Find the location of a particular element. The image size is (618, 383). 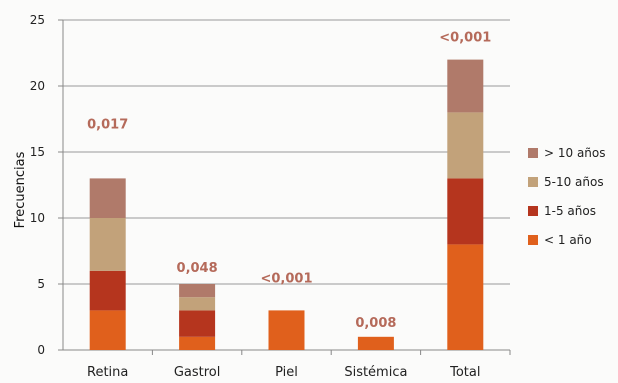

y-axis-label: Frecuencias is located at coordinates (20, 189).